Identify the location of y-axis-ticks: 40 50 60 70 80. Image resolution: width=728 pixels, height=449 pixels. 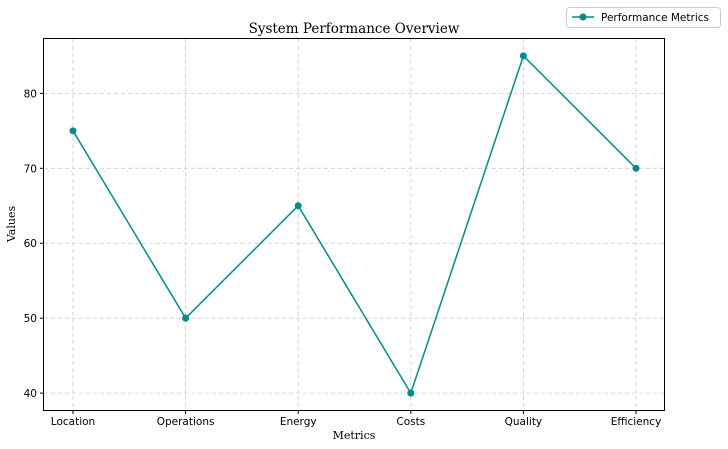
(34, 244).